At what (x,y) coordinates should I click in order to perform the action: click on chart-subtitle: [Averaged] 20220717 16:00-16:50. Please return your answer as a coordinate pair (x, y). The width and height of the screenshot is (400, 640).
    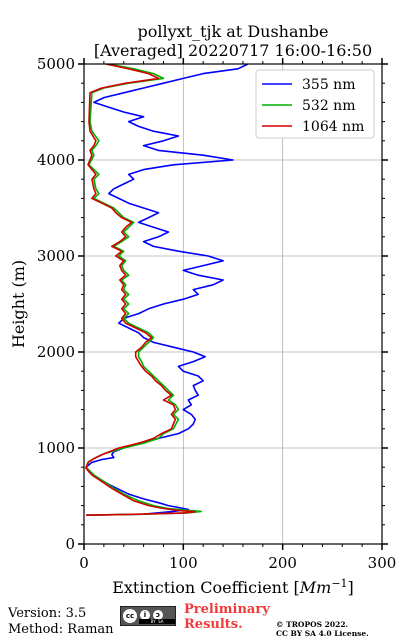
    Looking at the image, I should click on (233, 50).